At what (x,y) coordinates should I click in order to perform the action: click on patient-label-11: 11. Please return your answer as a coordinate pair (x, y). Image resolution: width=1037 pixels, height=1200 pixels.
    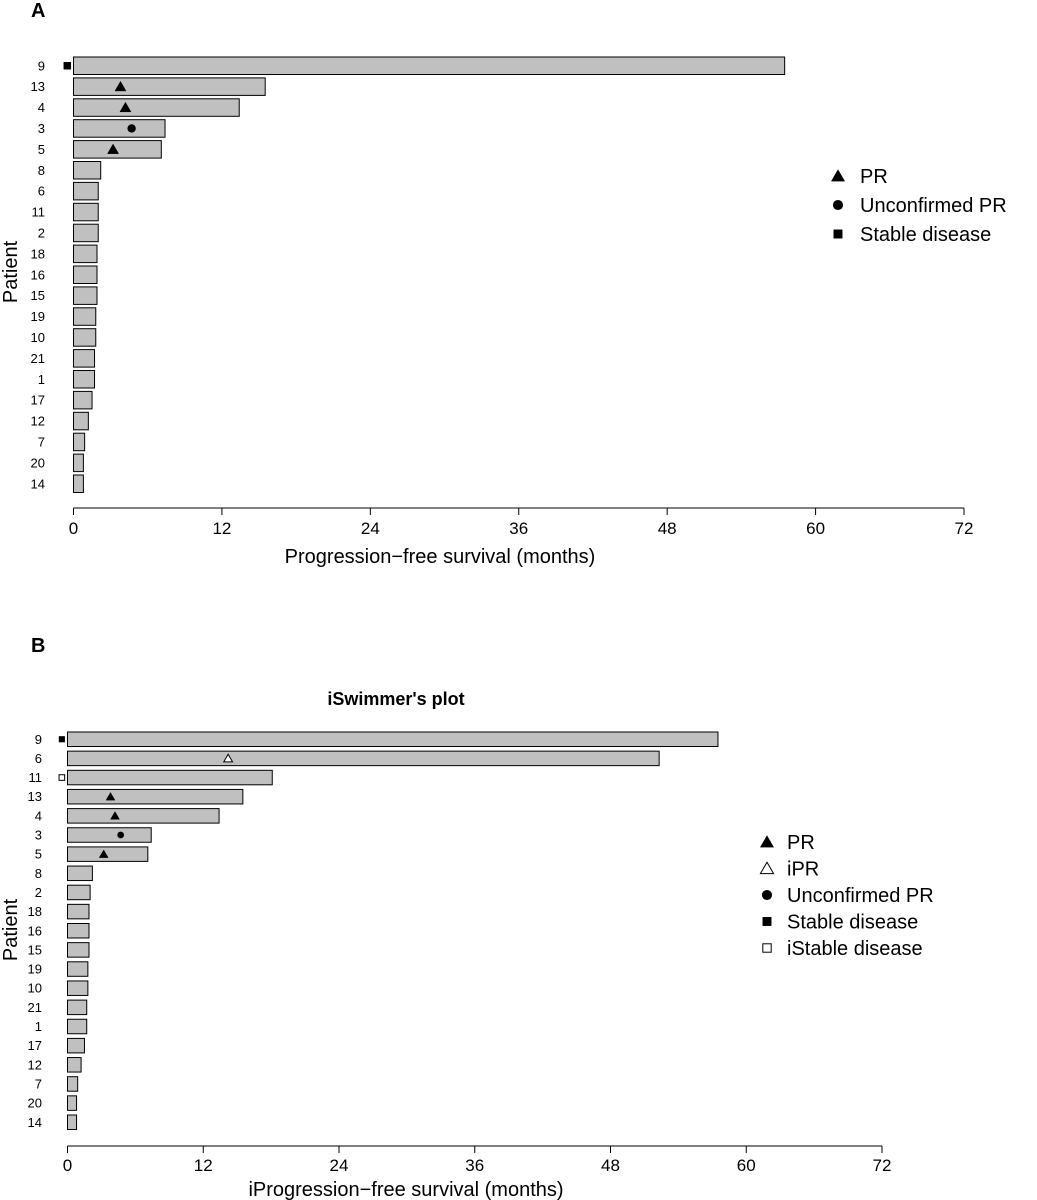
    Looking at the image, I should click on (36, 777).